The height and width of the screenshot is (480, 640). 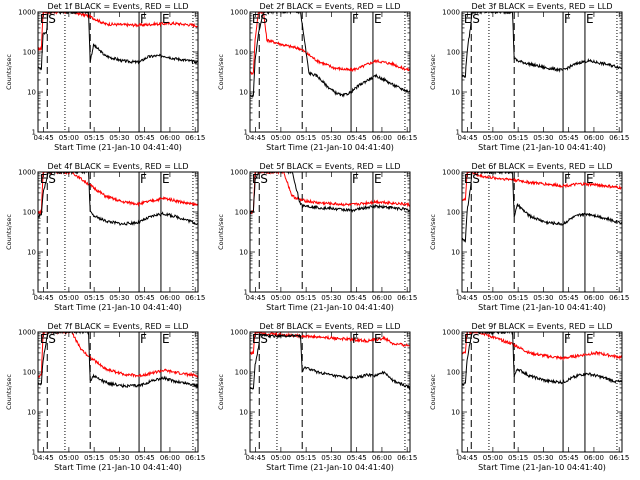 I want to click on panel-title: Det 1f BLACK = Events, RED = LLD, so click(x=117, y=6).